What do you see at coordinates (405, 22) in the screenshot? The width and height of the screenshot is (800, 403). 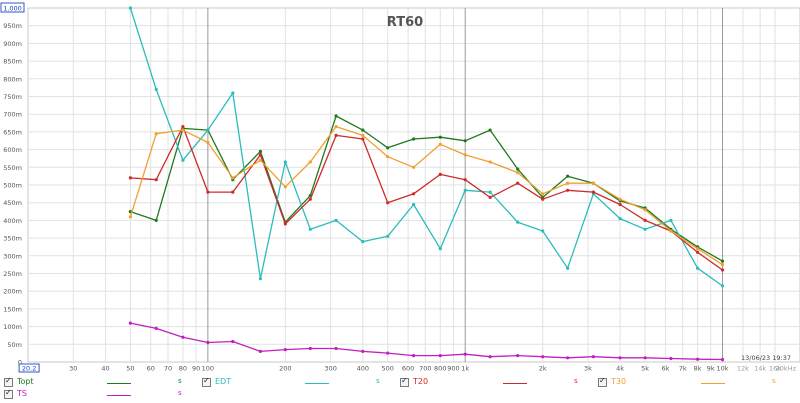 I see `chart-title: RT60` at bounding box center [405, 22].